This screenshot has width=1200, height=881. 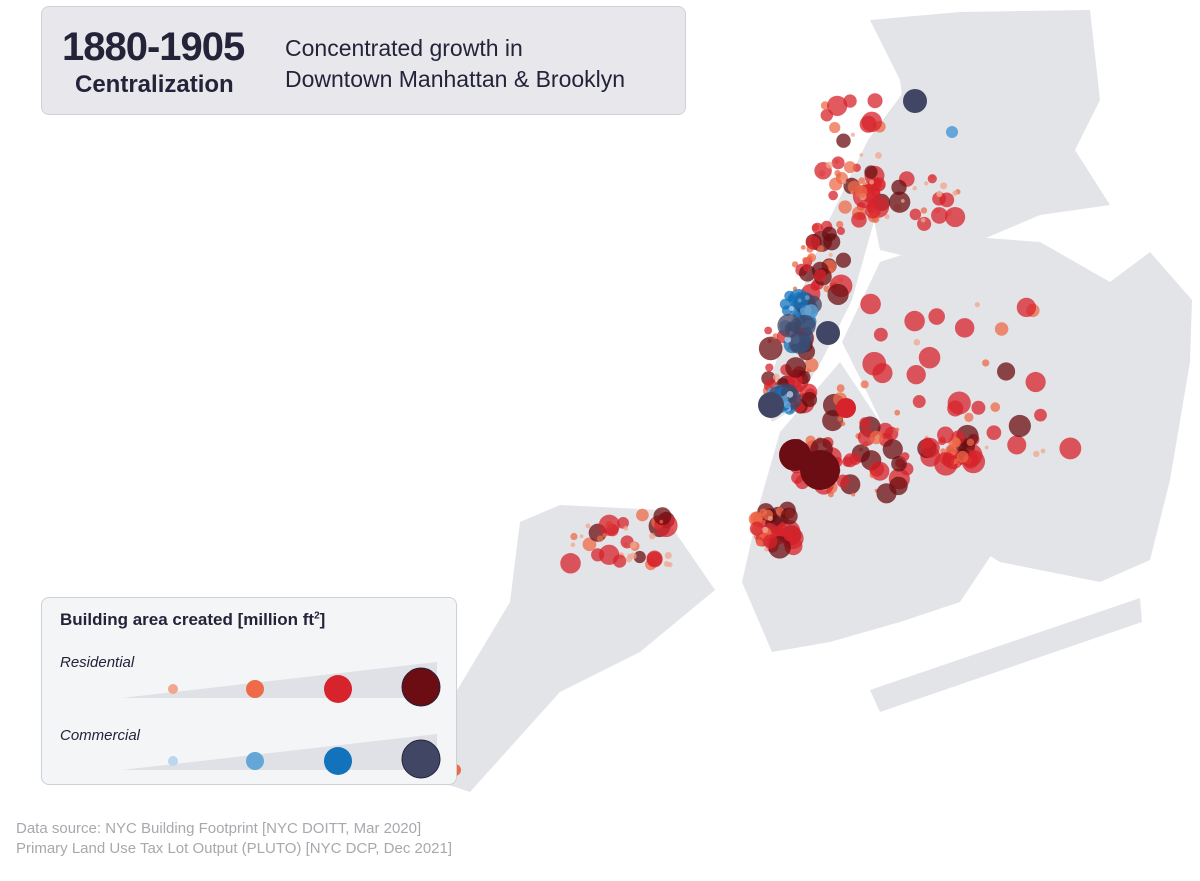 What do you see at coordinates (404, 48) in the screenshot?
I see `description-line-1: Concentrated growth in` at bounding box center [404, 48].